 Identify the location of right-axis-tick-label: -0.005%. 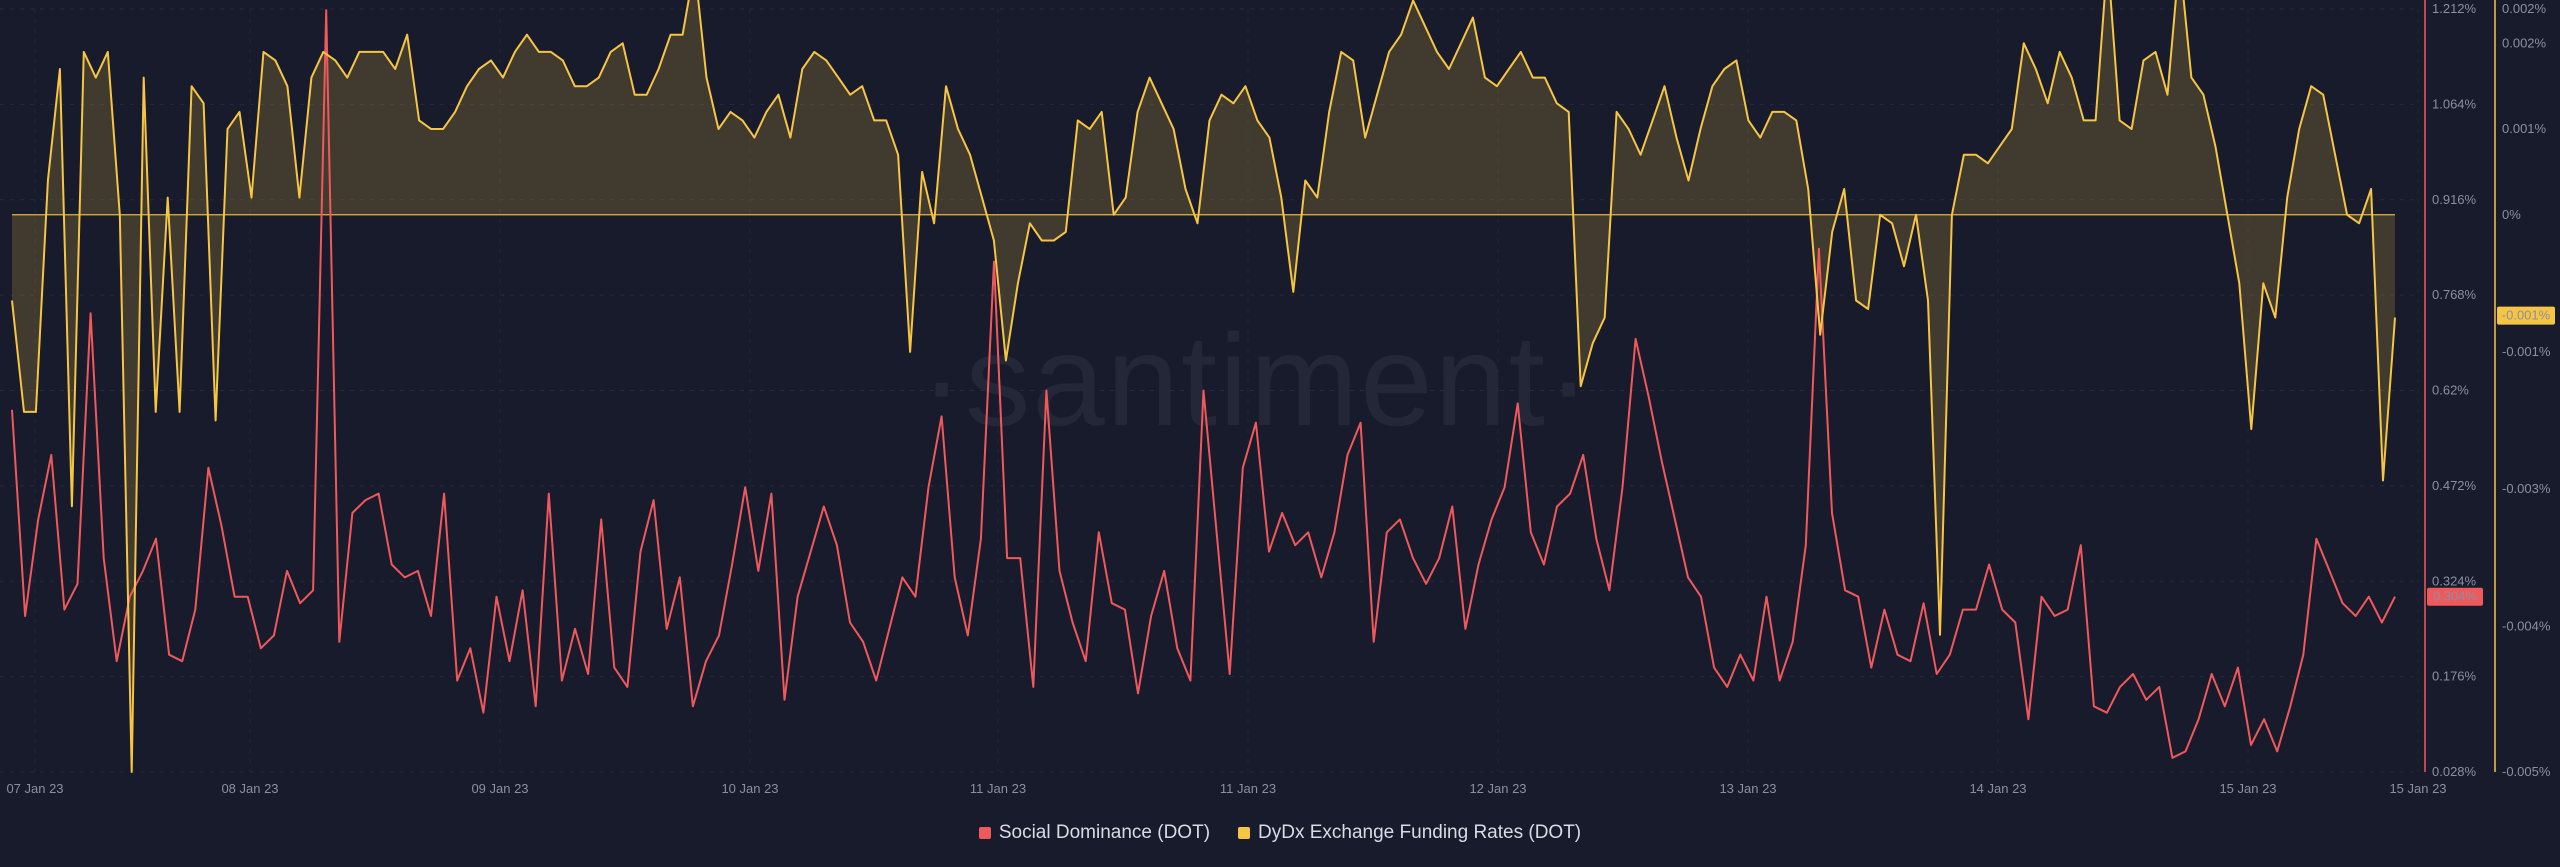
(2526, 771).